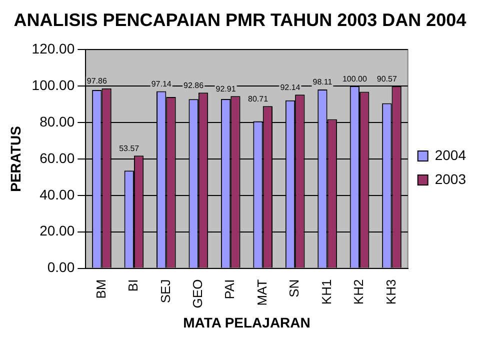  Describe the element at coordinates (230, 289) in the screenshot. I see `x-tick-label: PAI` at that location.